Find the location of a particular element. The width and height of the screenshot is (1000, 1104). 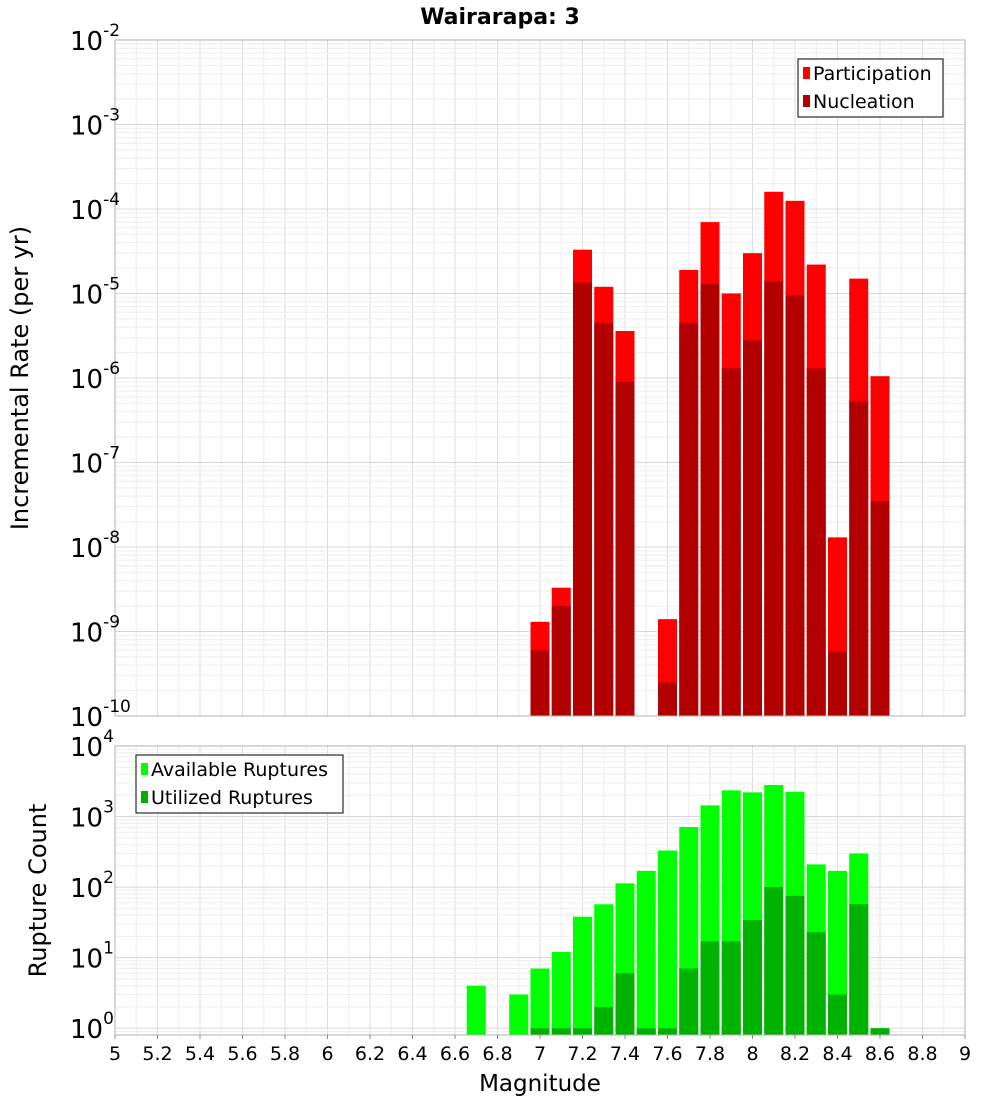

y-tick-label: 10¹ is located at coordinates (92, 957).